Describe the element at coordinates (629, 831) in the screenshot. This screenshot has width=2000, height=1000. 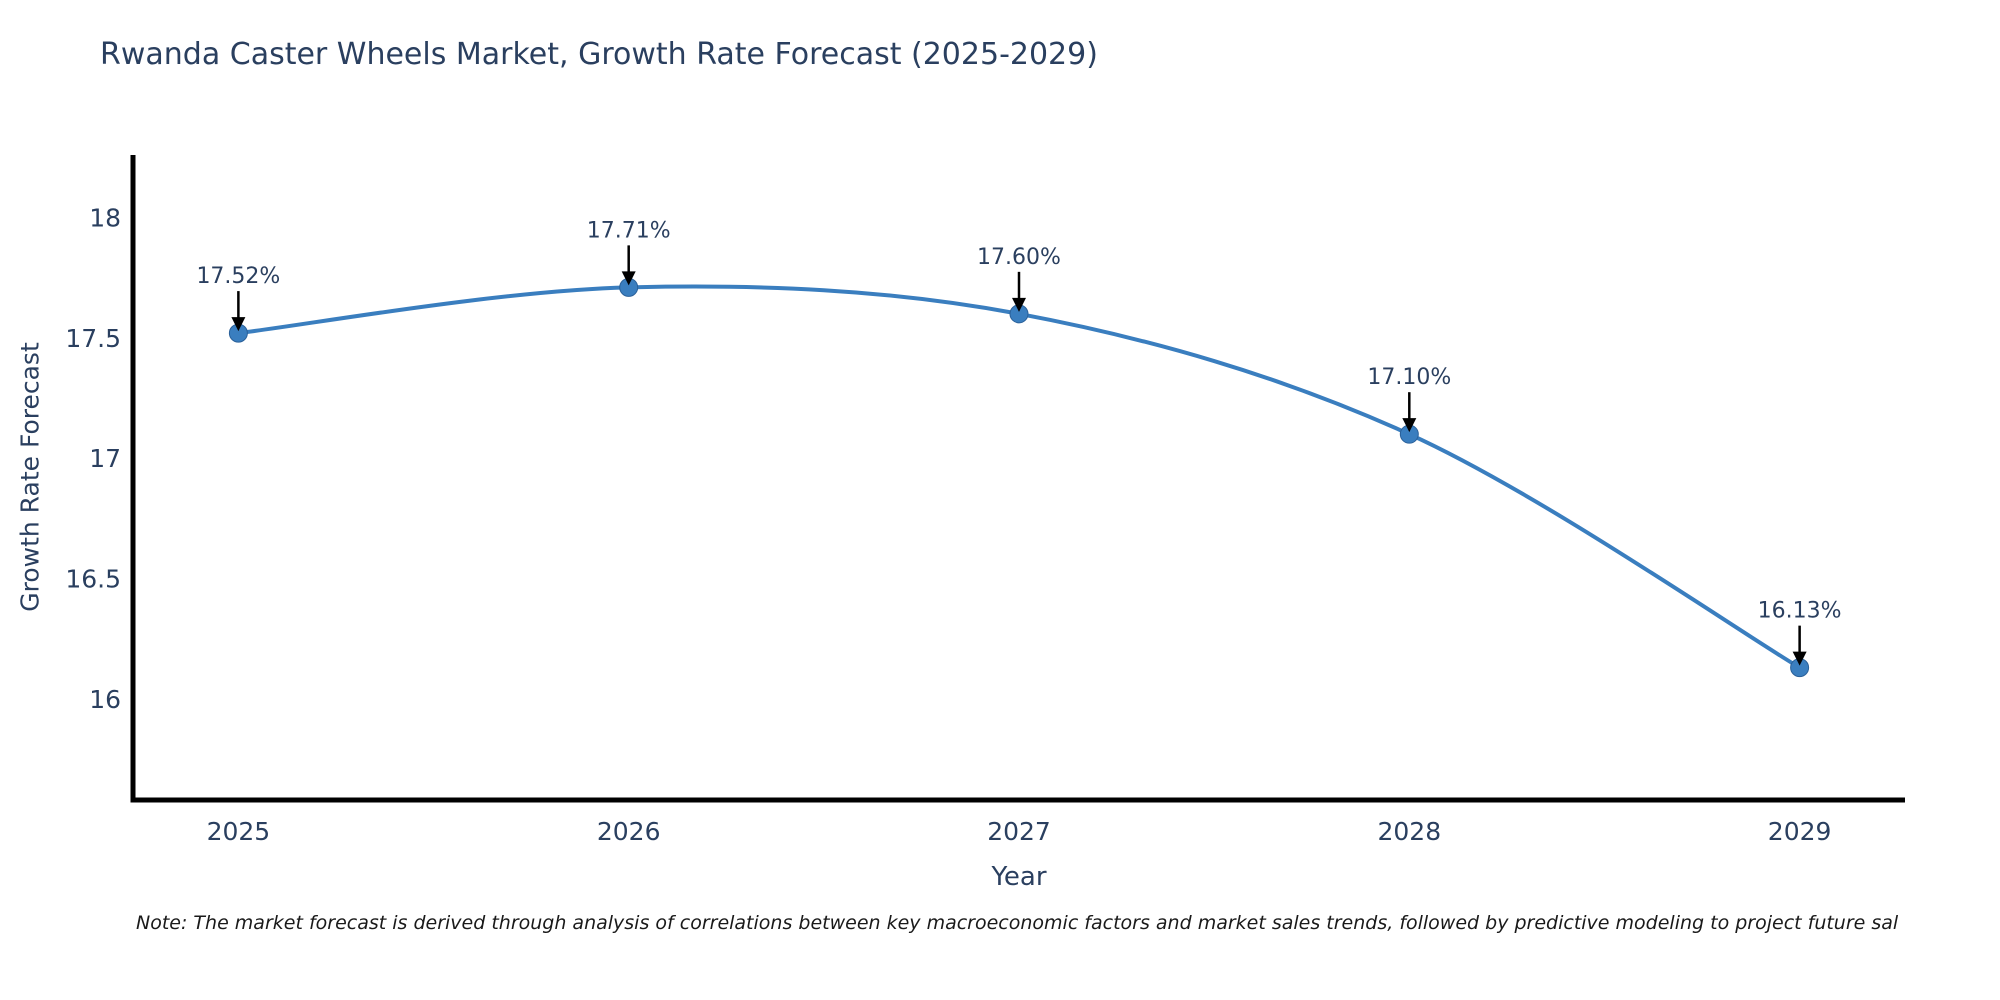
I see `x-tick-label: 2026` at that location.